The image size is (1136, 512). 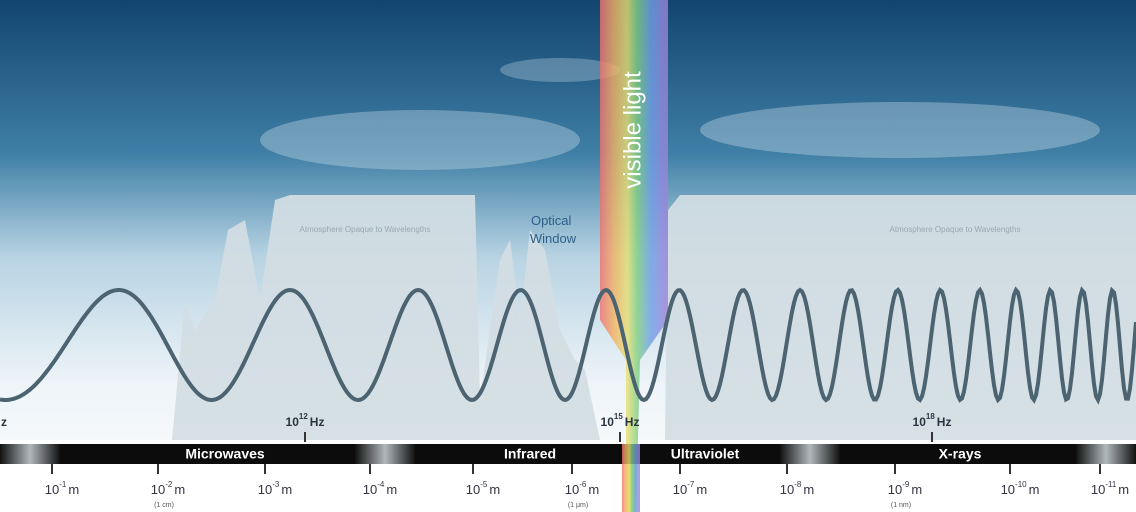 I want to click on wavelength-label: 10-10 m, so click(x=1020, y=488).